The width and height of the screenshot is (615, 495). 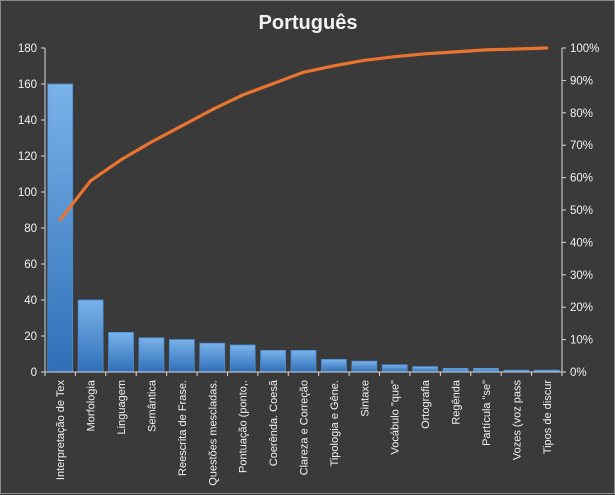 What do you see at coordinates (308, 23) in the screenshot?
I see `chart-title: Português` at bounding box center [308, 23].